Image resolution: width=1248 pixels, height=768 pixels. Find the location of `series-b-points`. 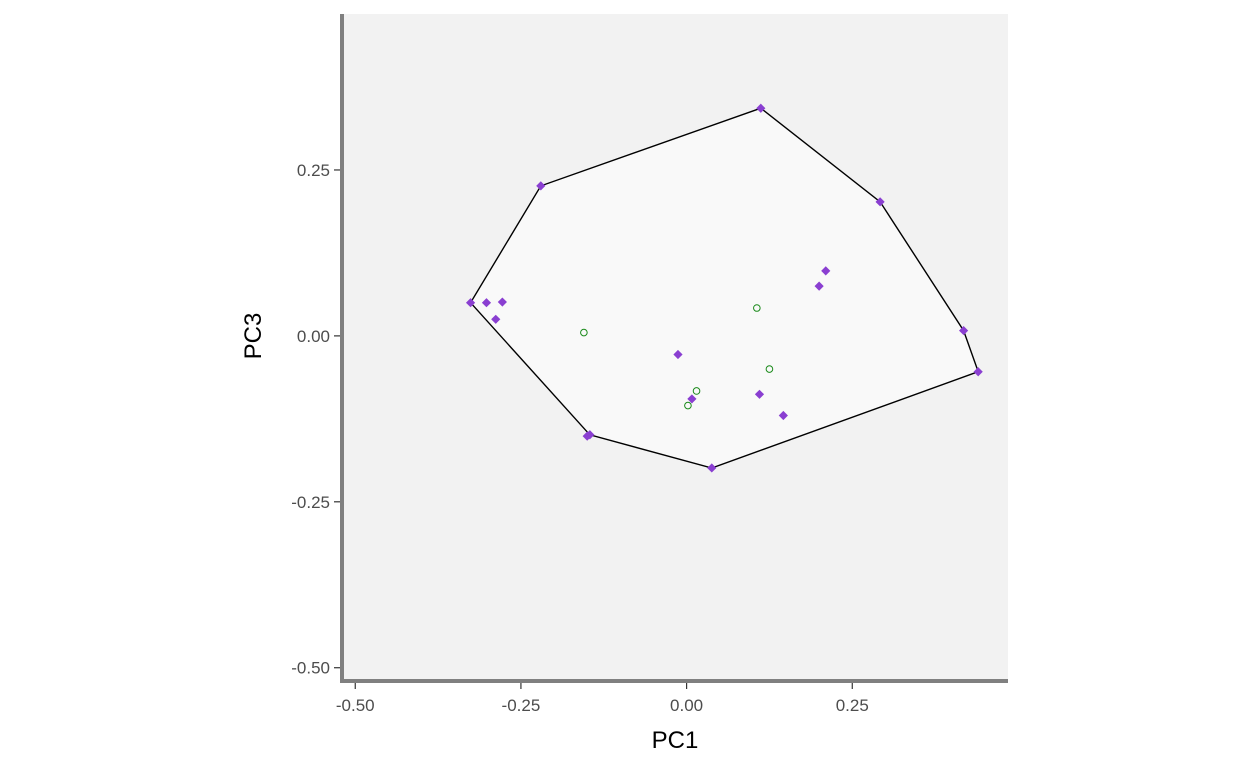

series-b-points is located at coordinates (677, 357).